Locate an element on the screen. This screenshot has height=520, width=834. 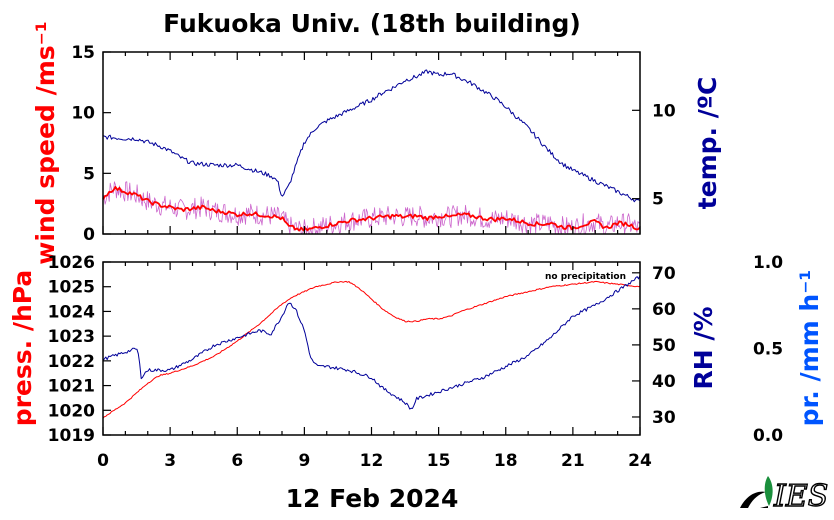
precipitation-axis-label: pr. /mm h⁻¹ is located at coordinates (809, 348).